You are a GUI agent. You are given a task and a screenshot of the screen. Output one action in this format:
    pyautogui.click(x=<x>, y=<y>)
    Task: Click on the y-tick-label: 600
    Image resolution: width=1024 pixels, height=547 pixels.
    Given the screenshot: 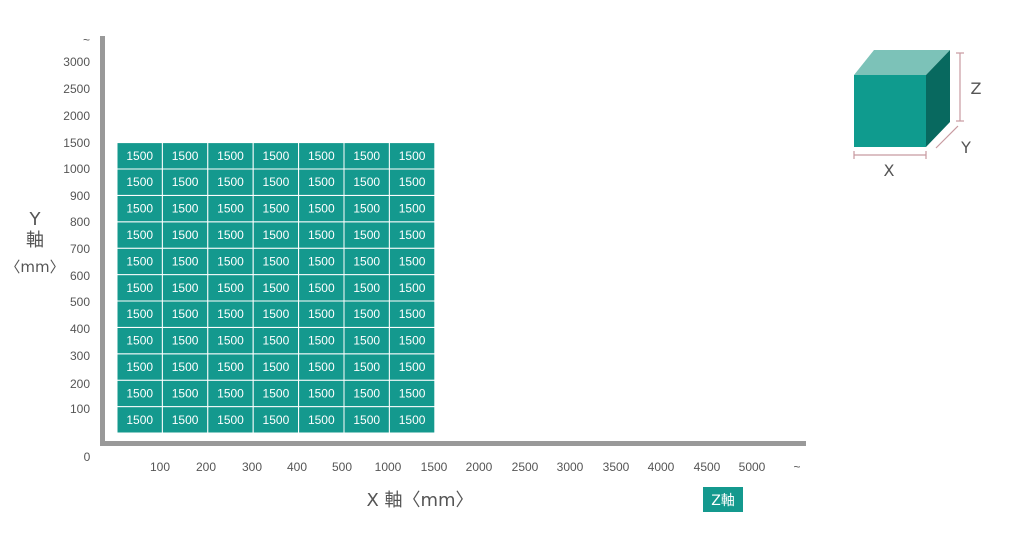 What is the action you would take?
    pyautogui.click(x=80, y=276)
    